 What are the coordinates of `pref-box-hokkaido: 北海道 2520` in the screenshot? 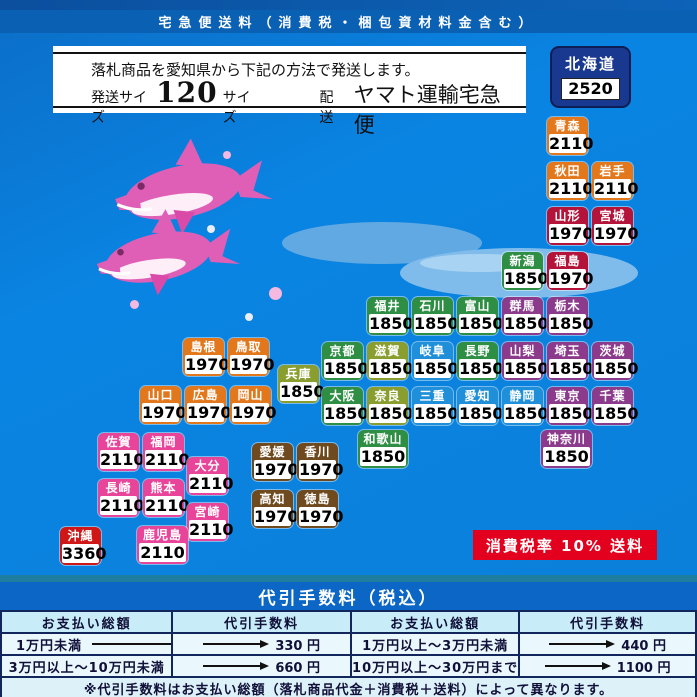 It's located at (590, 77).